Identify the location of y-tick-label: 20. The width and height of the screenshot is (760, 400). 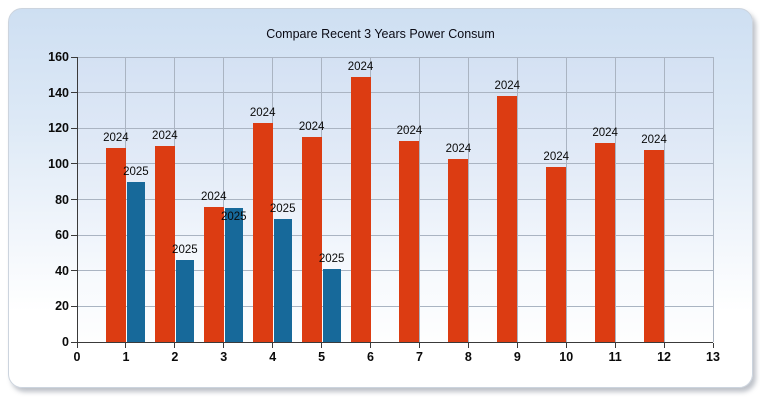
(62, 306).